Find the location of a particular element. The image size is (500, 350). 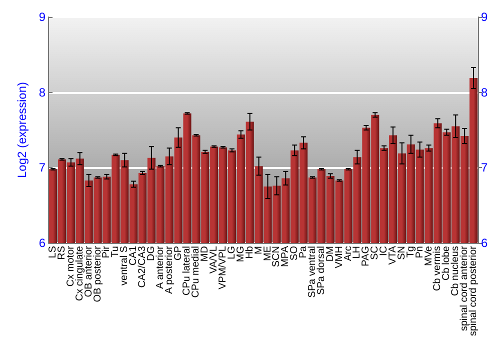

x-tick-label: Hb is located at coordinates (250, 252).